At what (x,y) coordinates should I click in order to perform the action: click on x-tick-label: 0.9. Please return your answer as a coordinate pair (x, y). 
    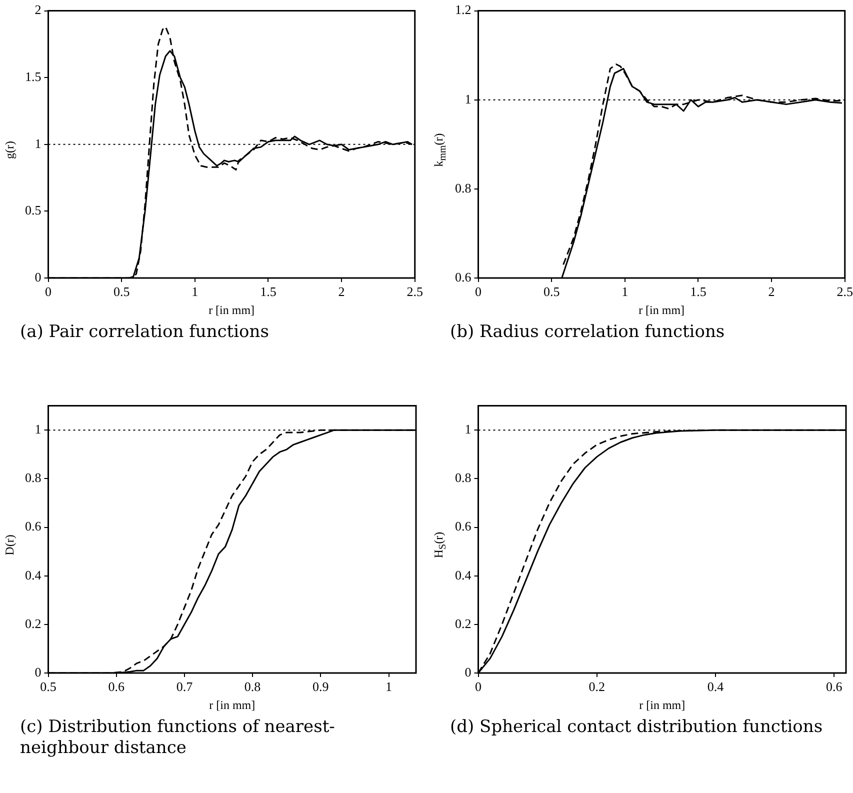
    Looking at the image, I should click on (320, 686).